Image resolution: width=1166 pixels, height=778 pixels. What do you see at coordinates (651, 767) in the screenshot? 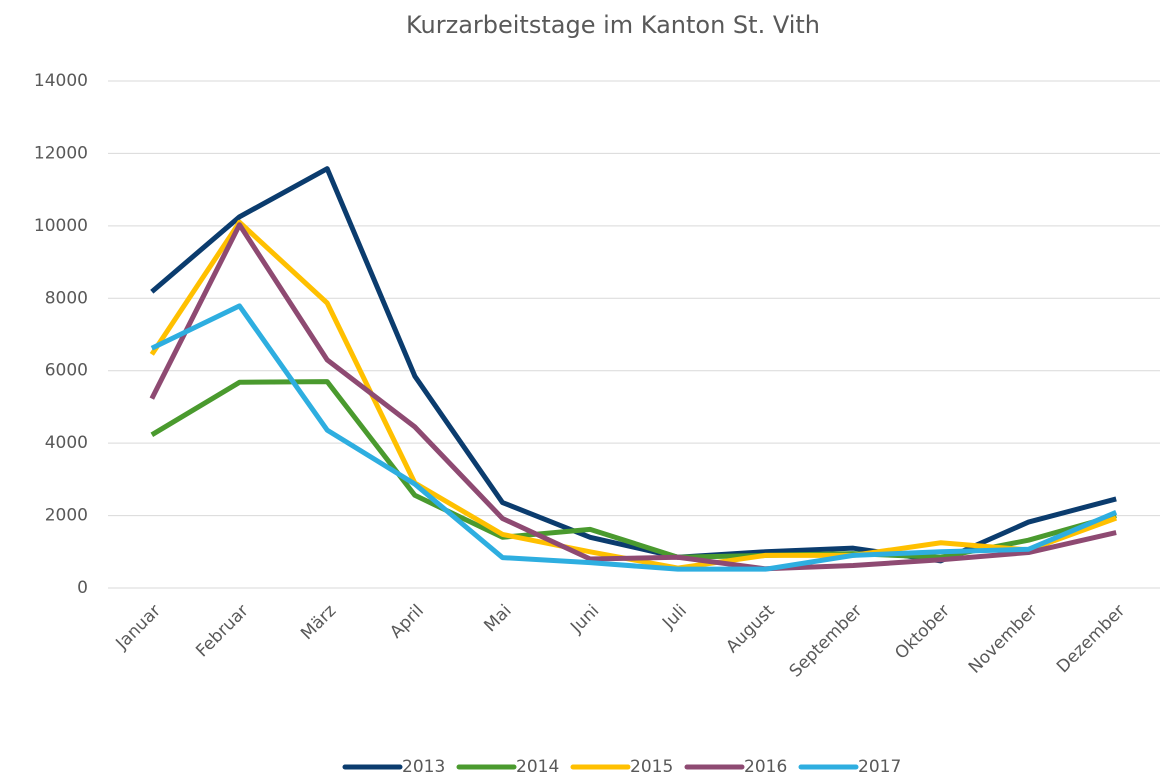
I see `legend-label: 2015` at bounding box center [651, 767].